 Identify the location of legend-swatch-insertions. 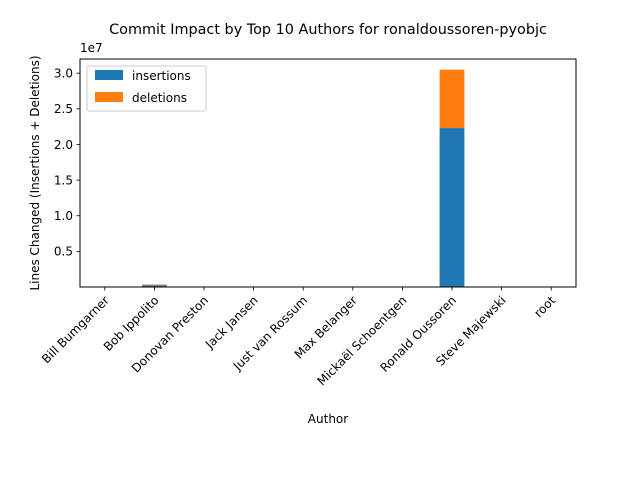
(109, 75).